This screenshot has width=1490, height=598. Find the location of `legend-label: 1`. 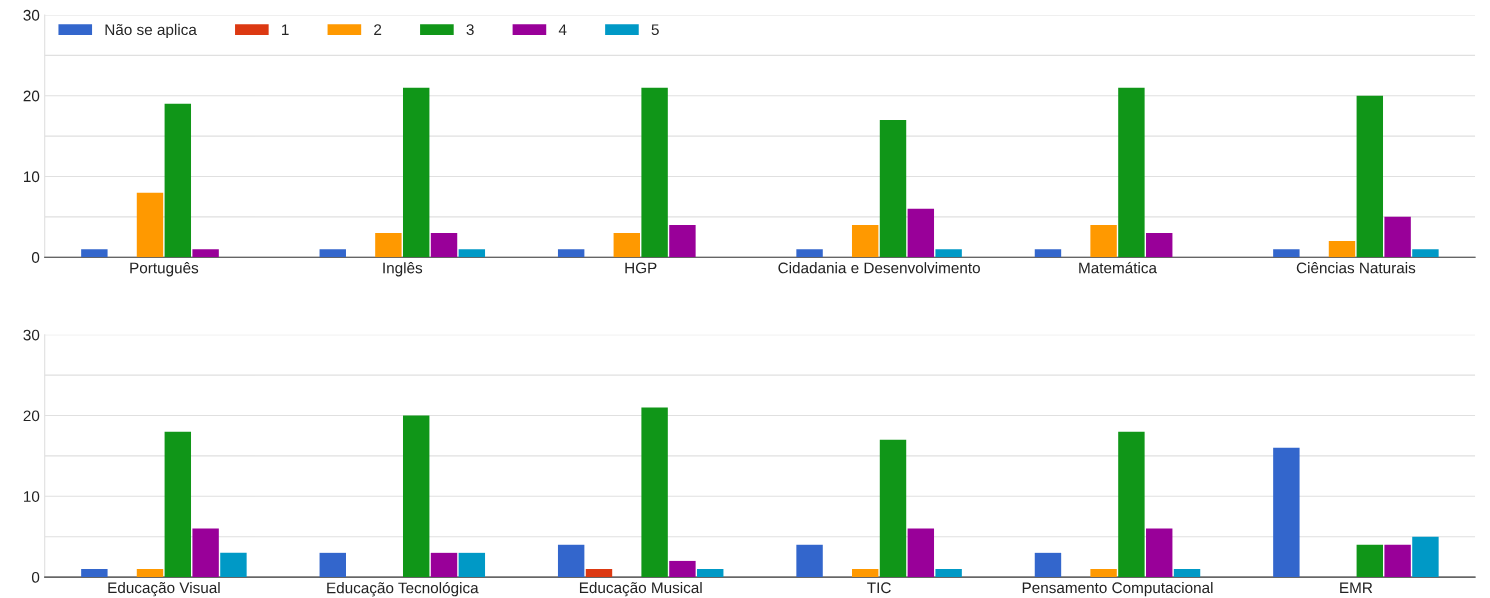

legend-label: 1 is located at coordinates (285, 29).